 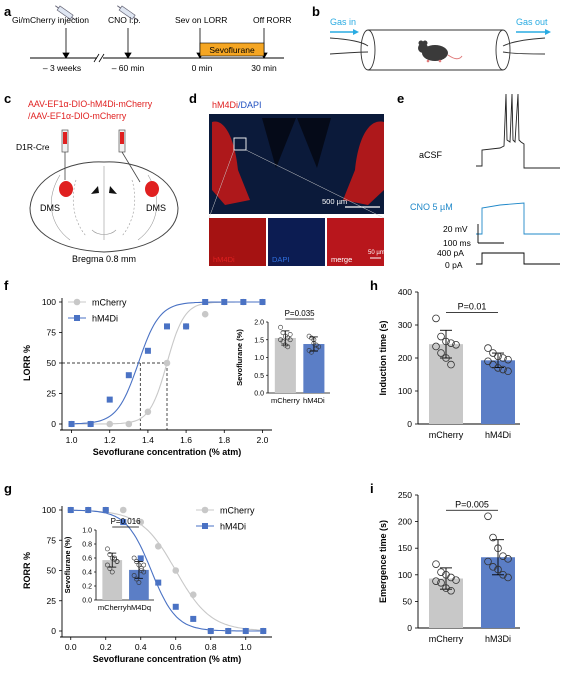 What do you see at coordinates (400, 98) in the screenshot?
I see `panel-letter-e: e` at bounding box center [400, 98].